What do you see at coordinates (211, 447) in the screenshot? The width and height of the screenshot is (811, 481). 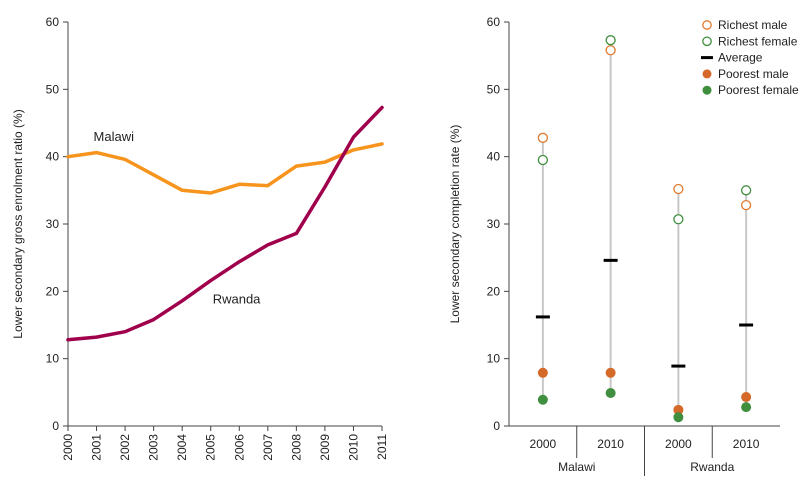 I see `x-tick-label: 2005` at bounding box center [211, 447].